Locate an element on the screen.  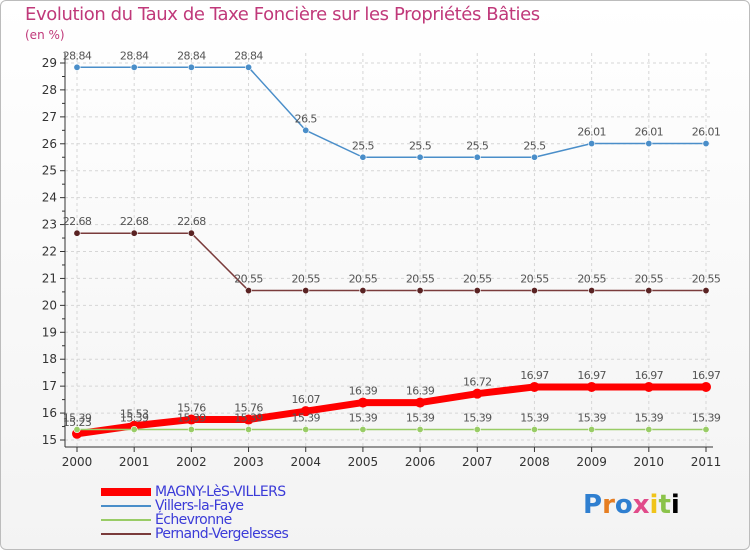
y-axis-unit: (en %) is located at coordinates (45, 35).